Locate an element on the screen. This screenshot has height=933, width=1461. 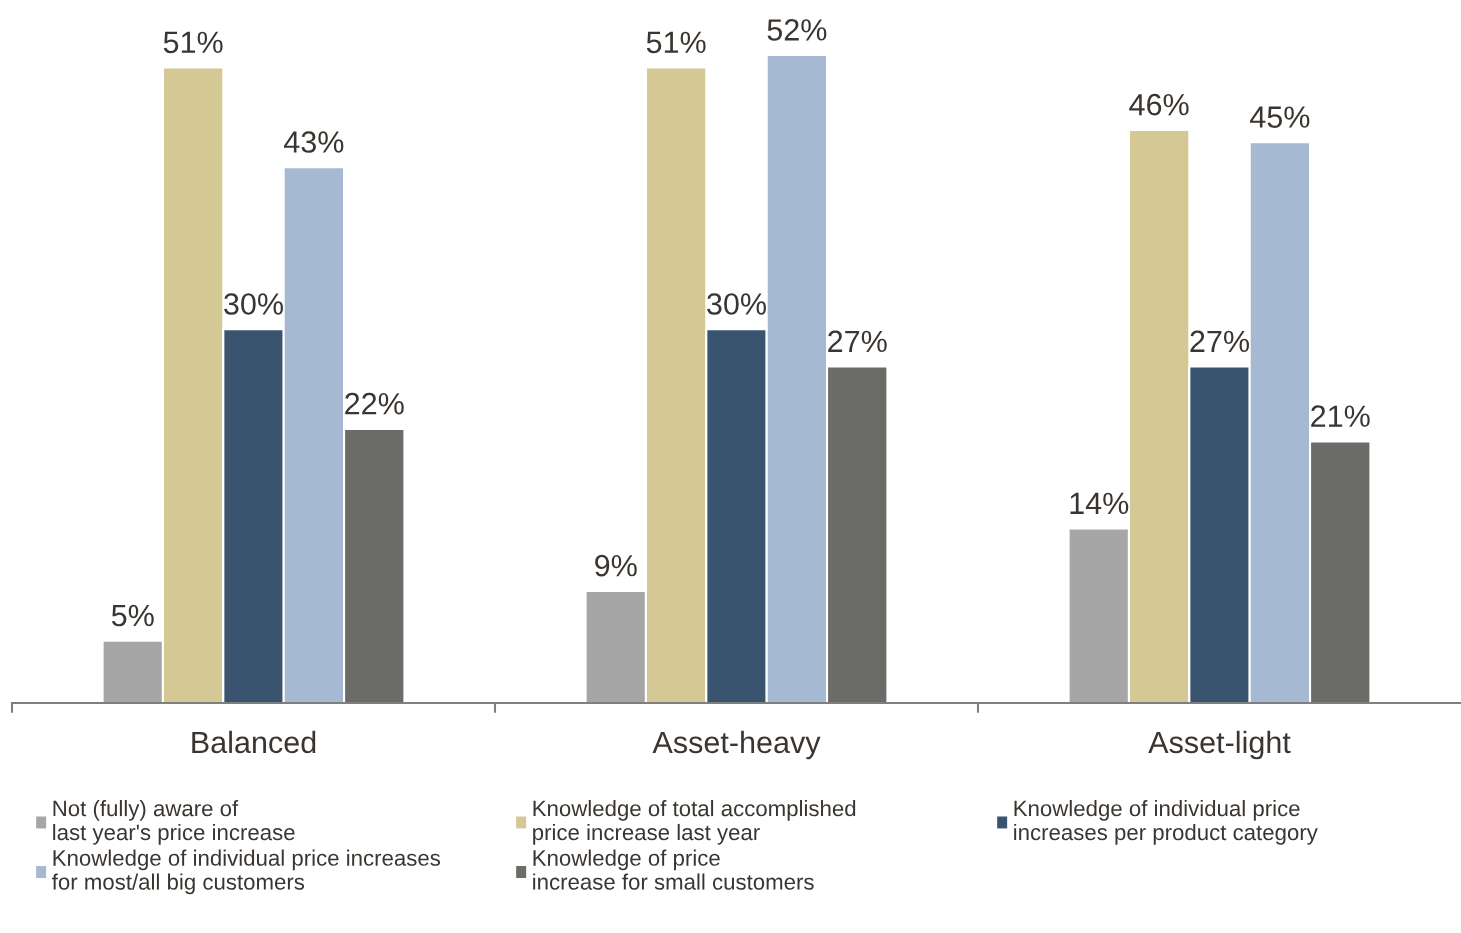
data-label: 14% is located at coordinates (1099, 503).